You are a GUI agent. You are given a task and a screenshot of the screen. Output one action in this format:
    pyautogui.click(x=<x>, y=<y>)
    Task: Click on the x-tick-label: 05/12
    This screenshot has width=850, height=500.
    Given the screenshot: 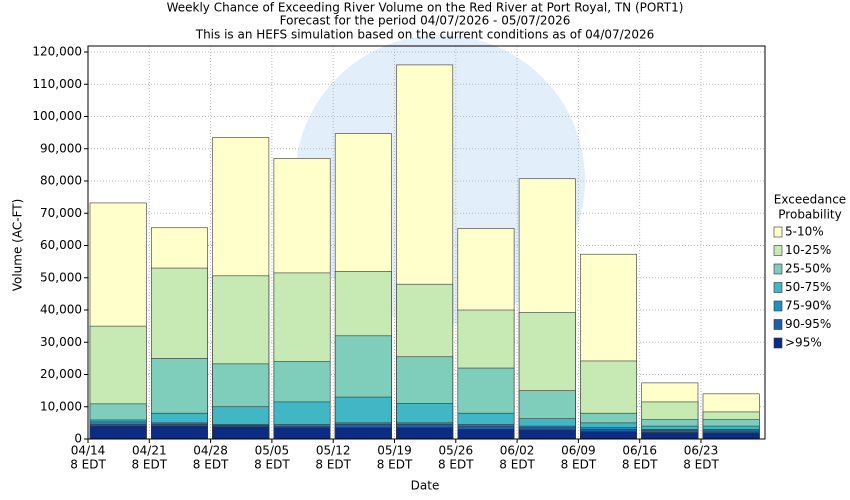 What is the action you would take?
    pyautogui.click(x=333, y=451)
    